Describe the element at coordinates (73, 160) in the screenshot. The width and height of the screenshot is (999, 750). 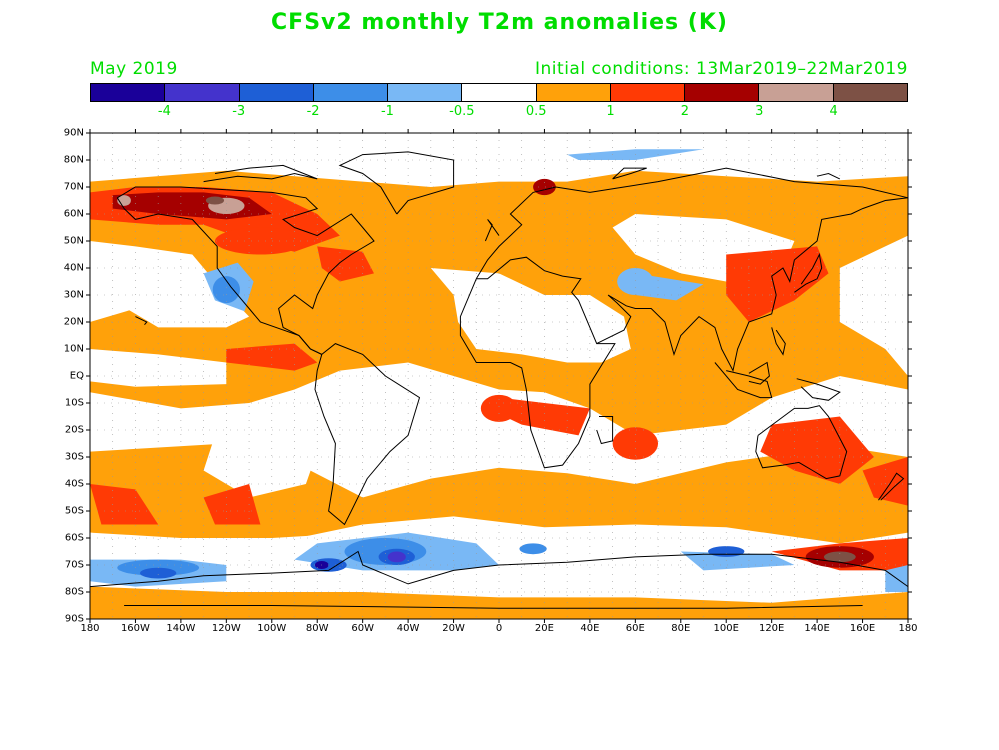
I see `latitude-label: 80N` at that location.